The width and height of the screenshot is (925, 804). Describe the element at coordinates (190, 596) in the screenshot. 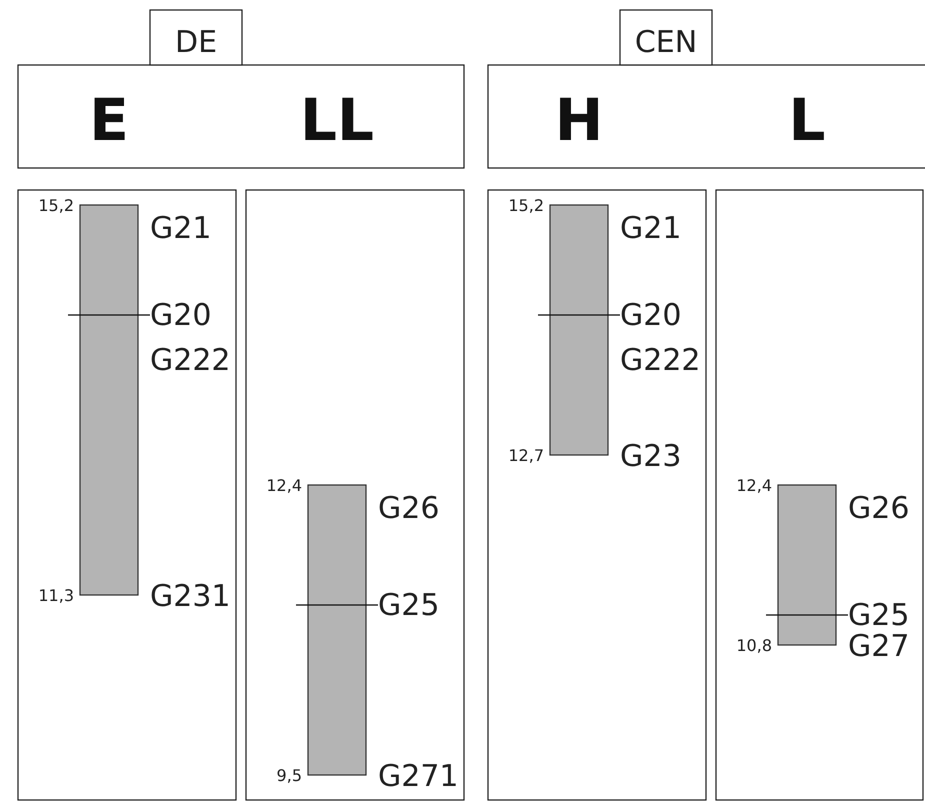

I see `annotation: G231` at that location.